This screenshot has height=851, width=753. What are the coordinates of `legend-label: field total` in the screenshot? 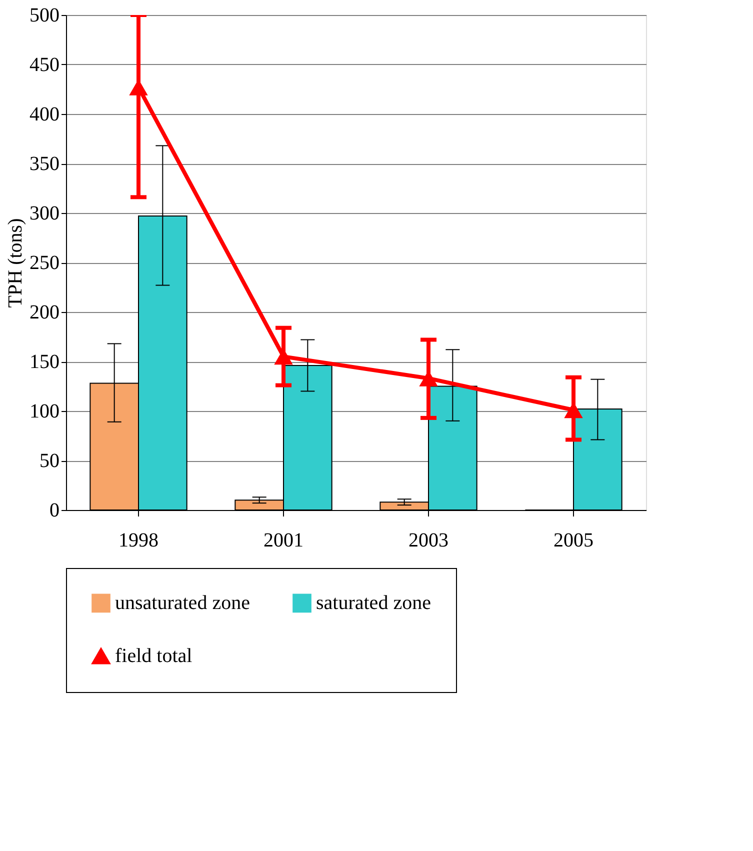 It's located at (154, 656).